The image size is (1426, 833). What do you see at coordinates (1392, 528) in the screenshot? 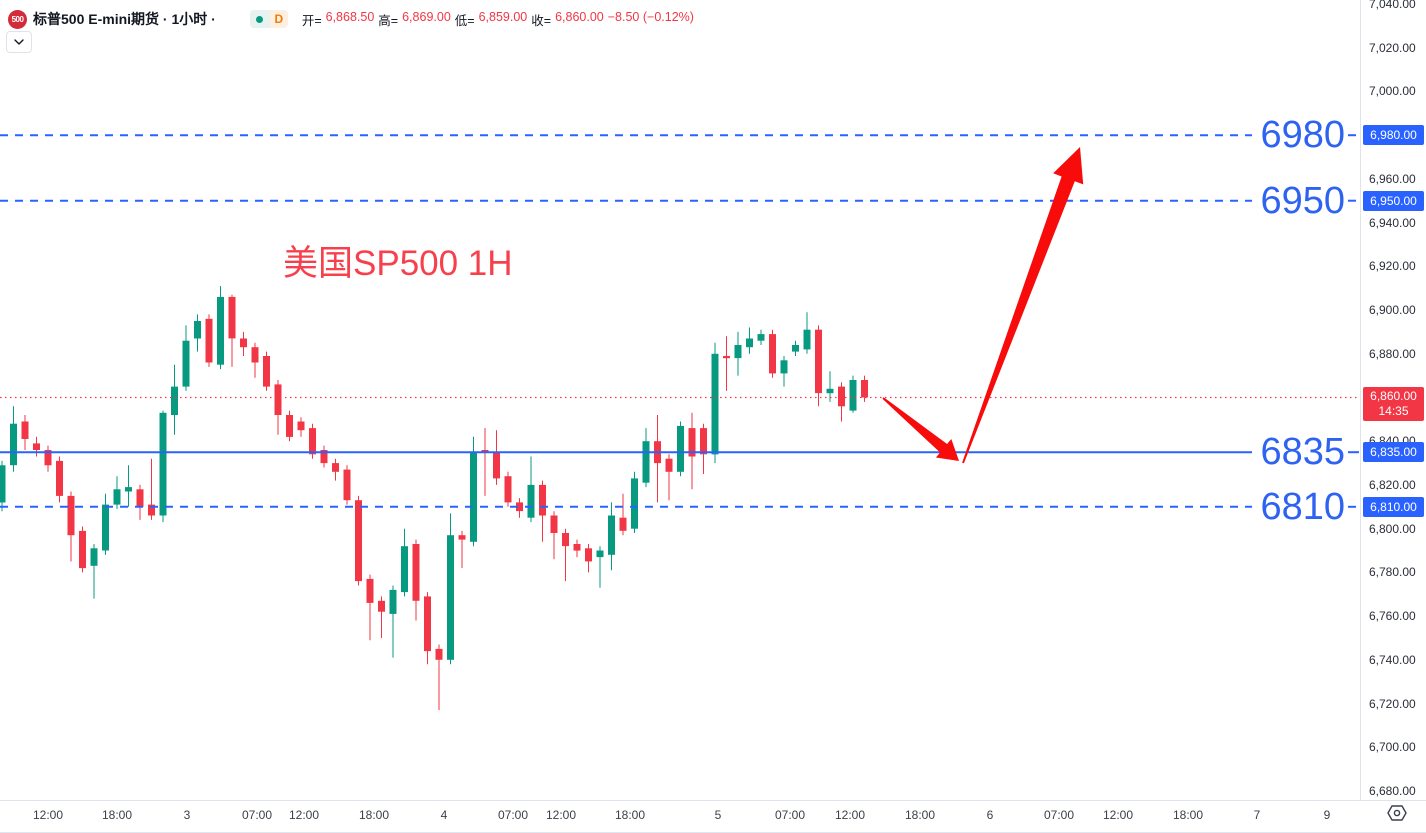
I see `price-axis-label: 6,800.00` at bounding box center [1392, 528].